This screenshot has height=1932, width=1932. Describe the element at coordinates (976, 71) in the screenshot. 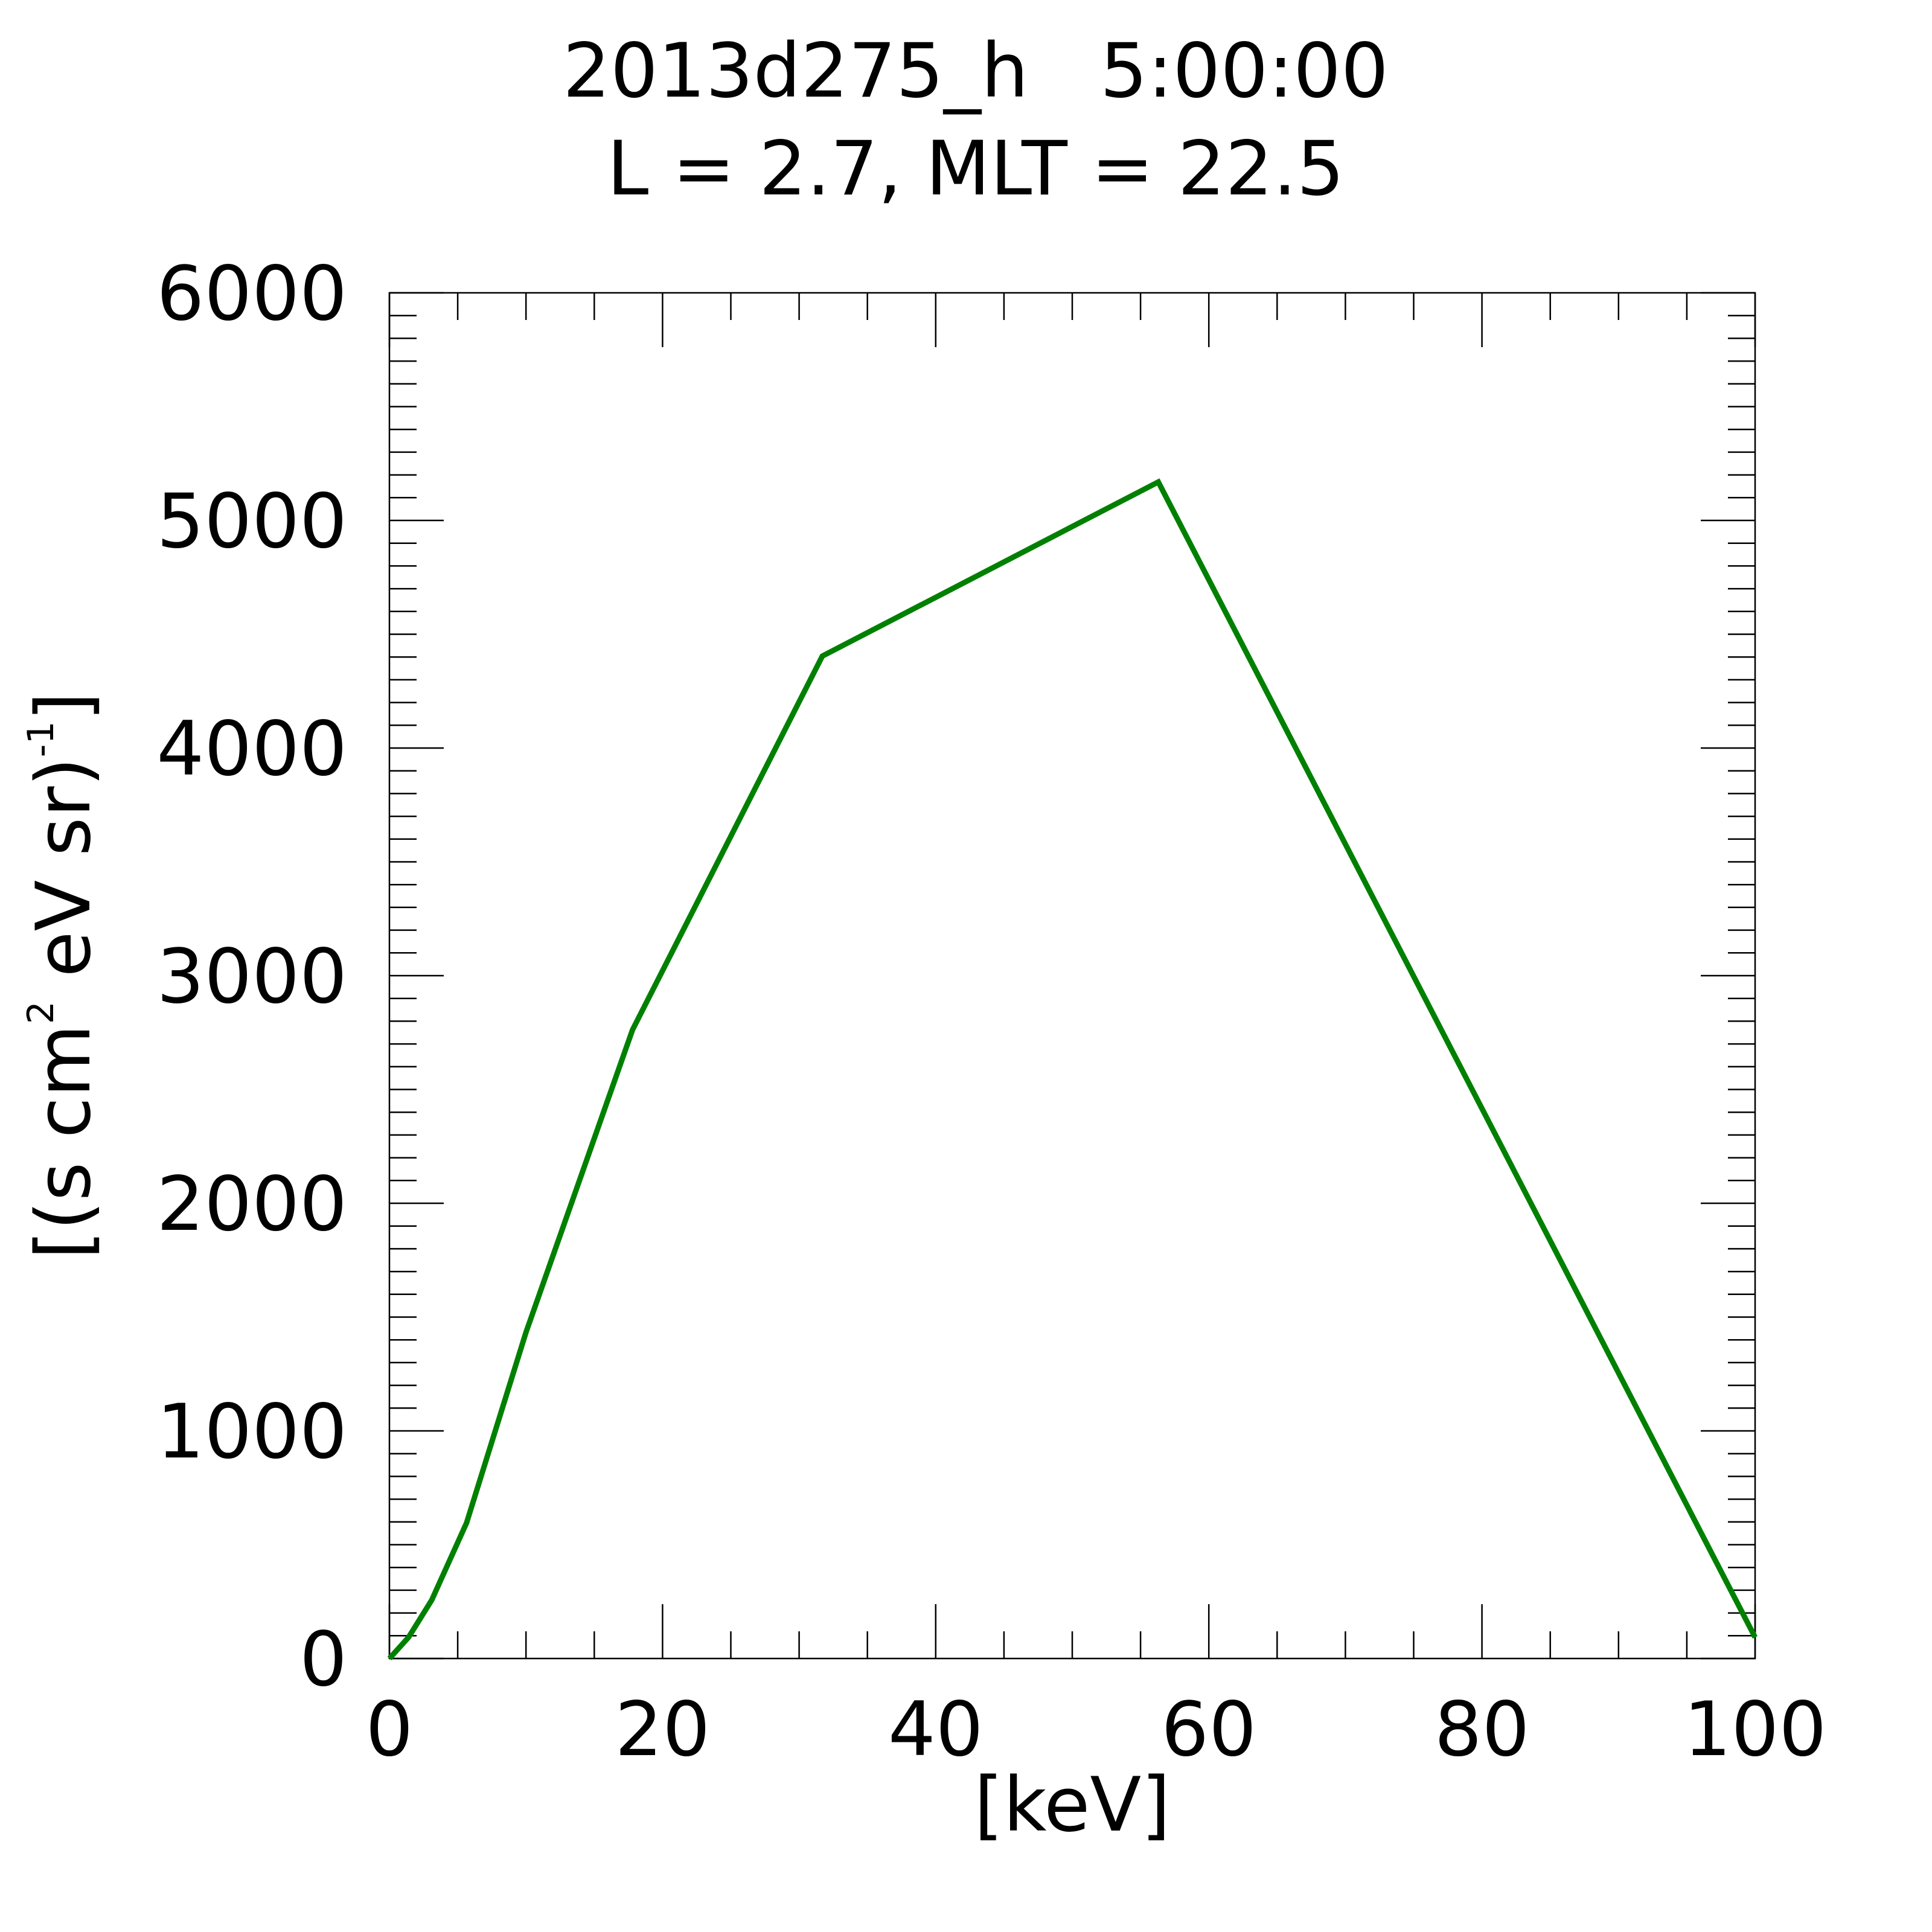

I see `chart-title: 2013d275_h 5:00:00` at that location.